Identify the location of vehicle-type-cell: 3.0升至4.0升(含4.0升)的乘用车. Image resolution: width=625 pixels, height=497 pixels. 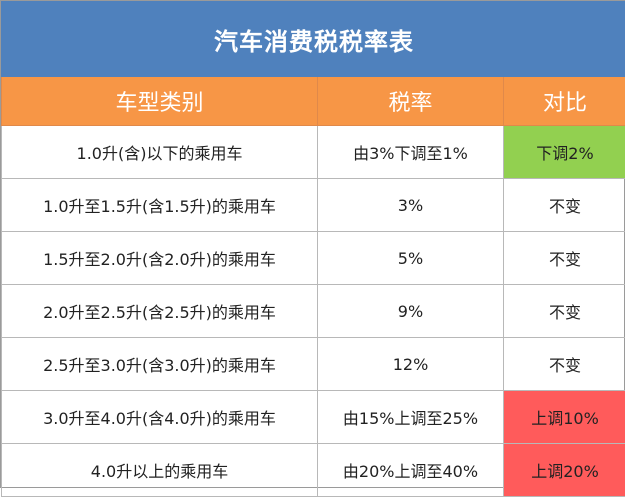
(160, 417).